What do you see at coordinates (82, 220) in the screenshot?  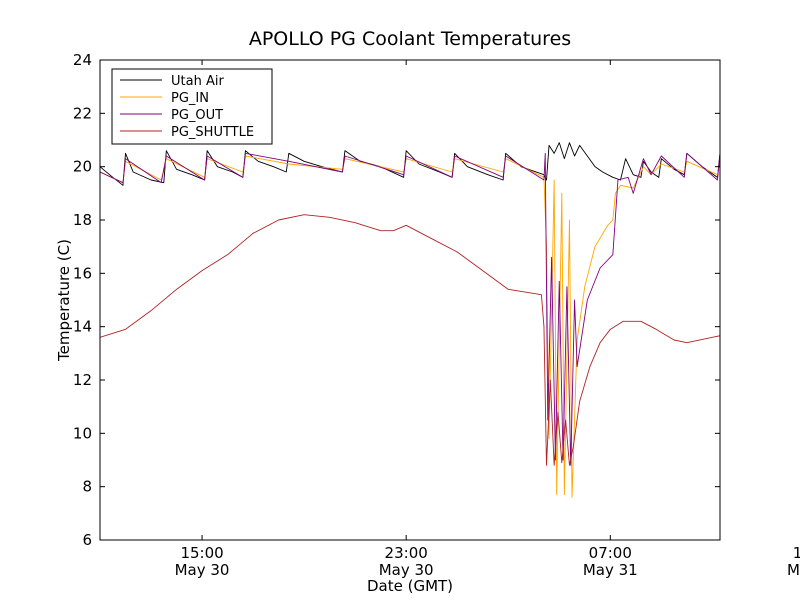 I see `y-tick-label: 18` at bounding box center [82, 220].